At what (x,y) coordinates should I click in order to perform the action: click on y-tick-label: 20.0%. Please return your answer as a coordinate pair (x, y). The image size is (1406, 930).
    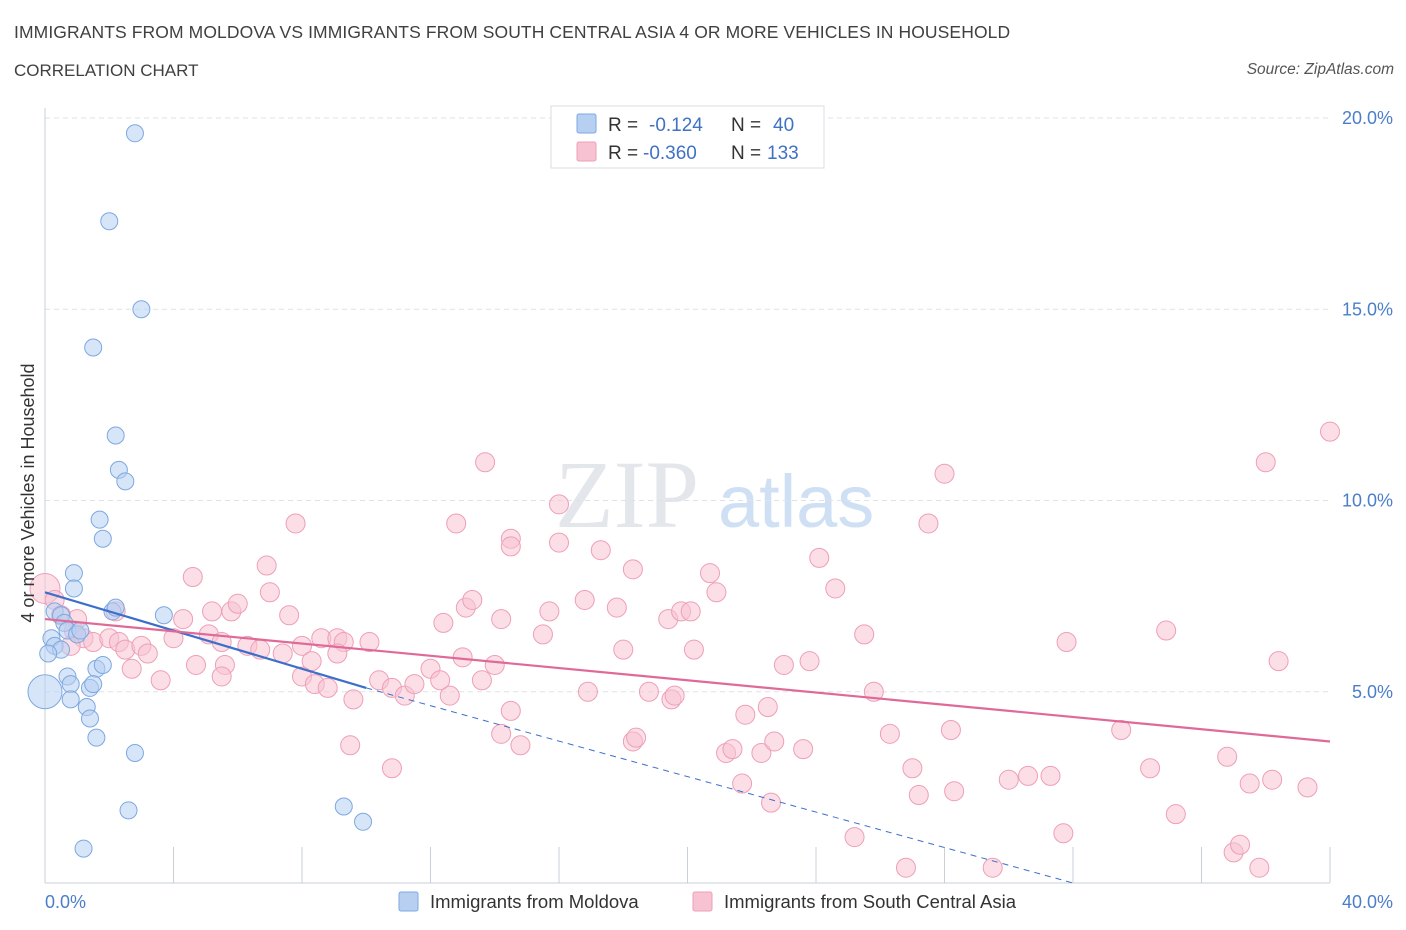
    Looking at the image, I should click on (1367, 118).